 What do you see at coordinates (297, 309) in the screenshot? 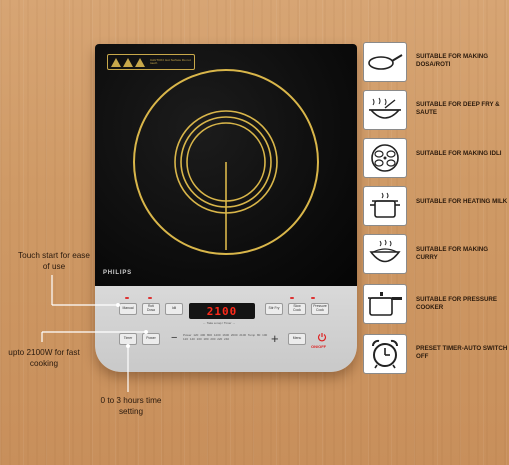
I see `slow-cook-button: Slow Cook` at bounding box center [297, 309].